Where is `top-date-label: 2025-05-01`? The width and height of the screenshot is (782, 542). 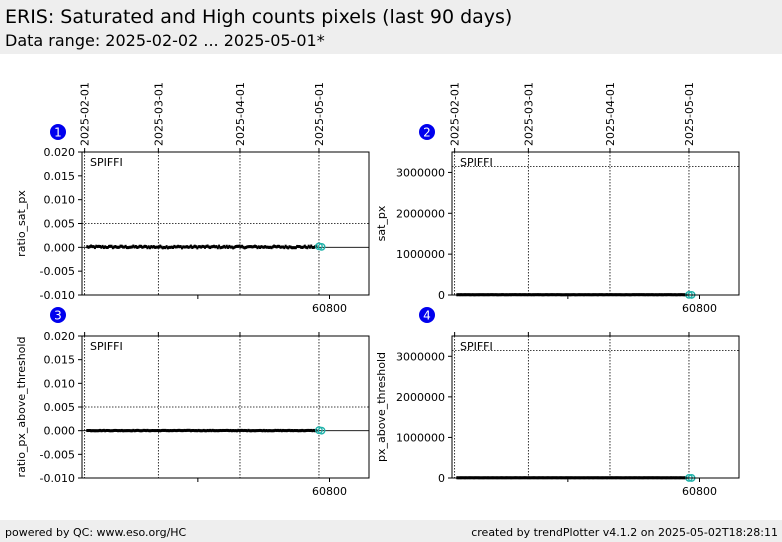
top-date-label: 2025-05-01 is located at coordinates (319, 114).